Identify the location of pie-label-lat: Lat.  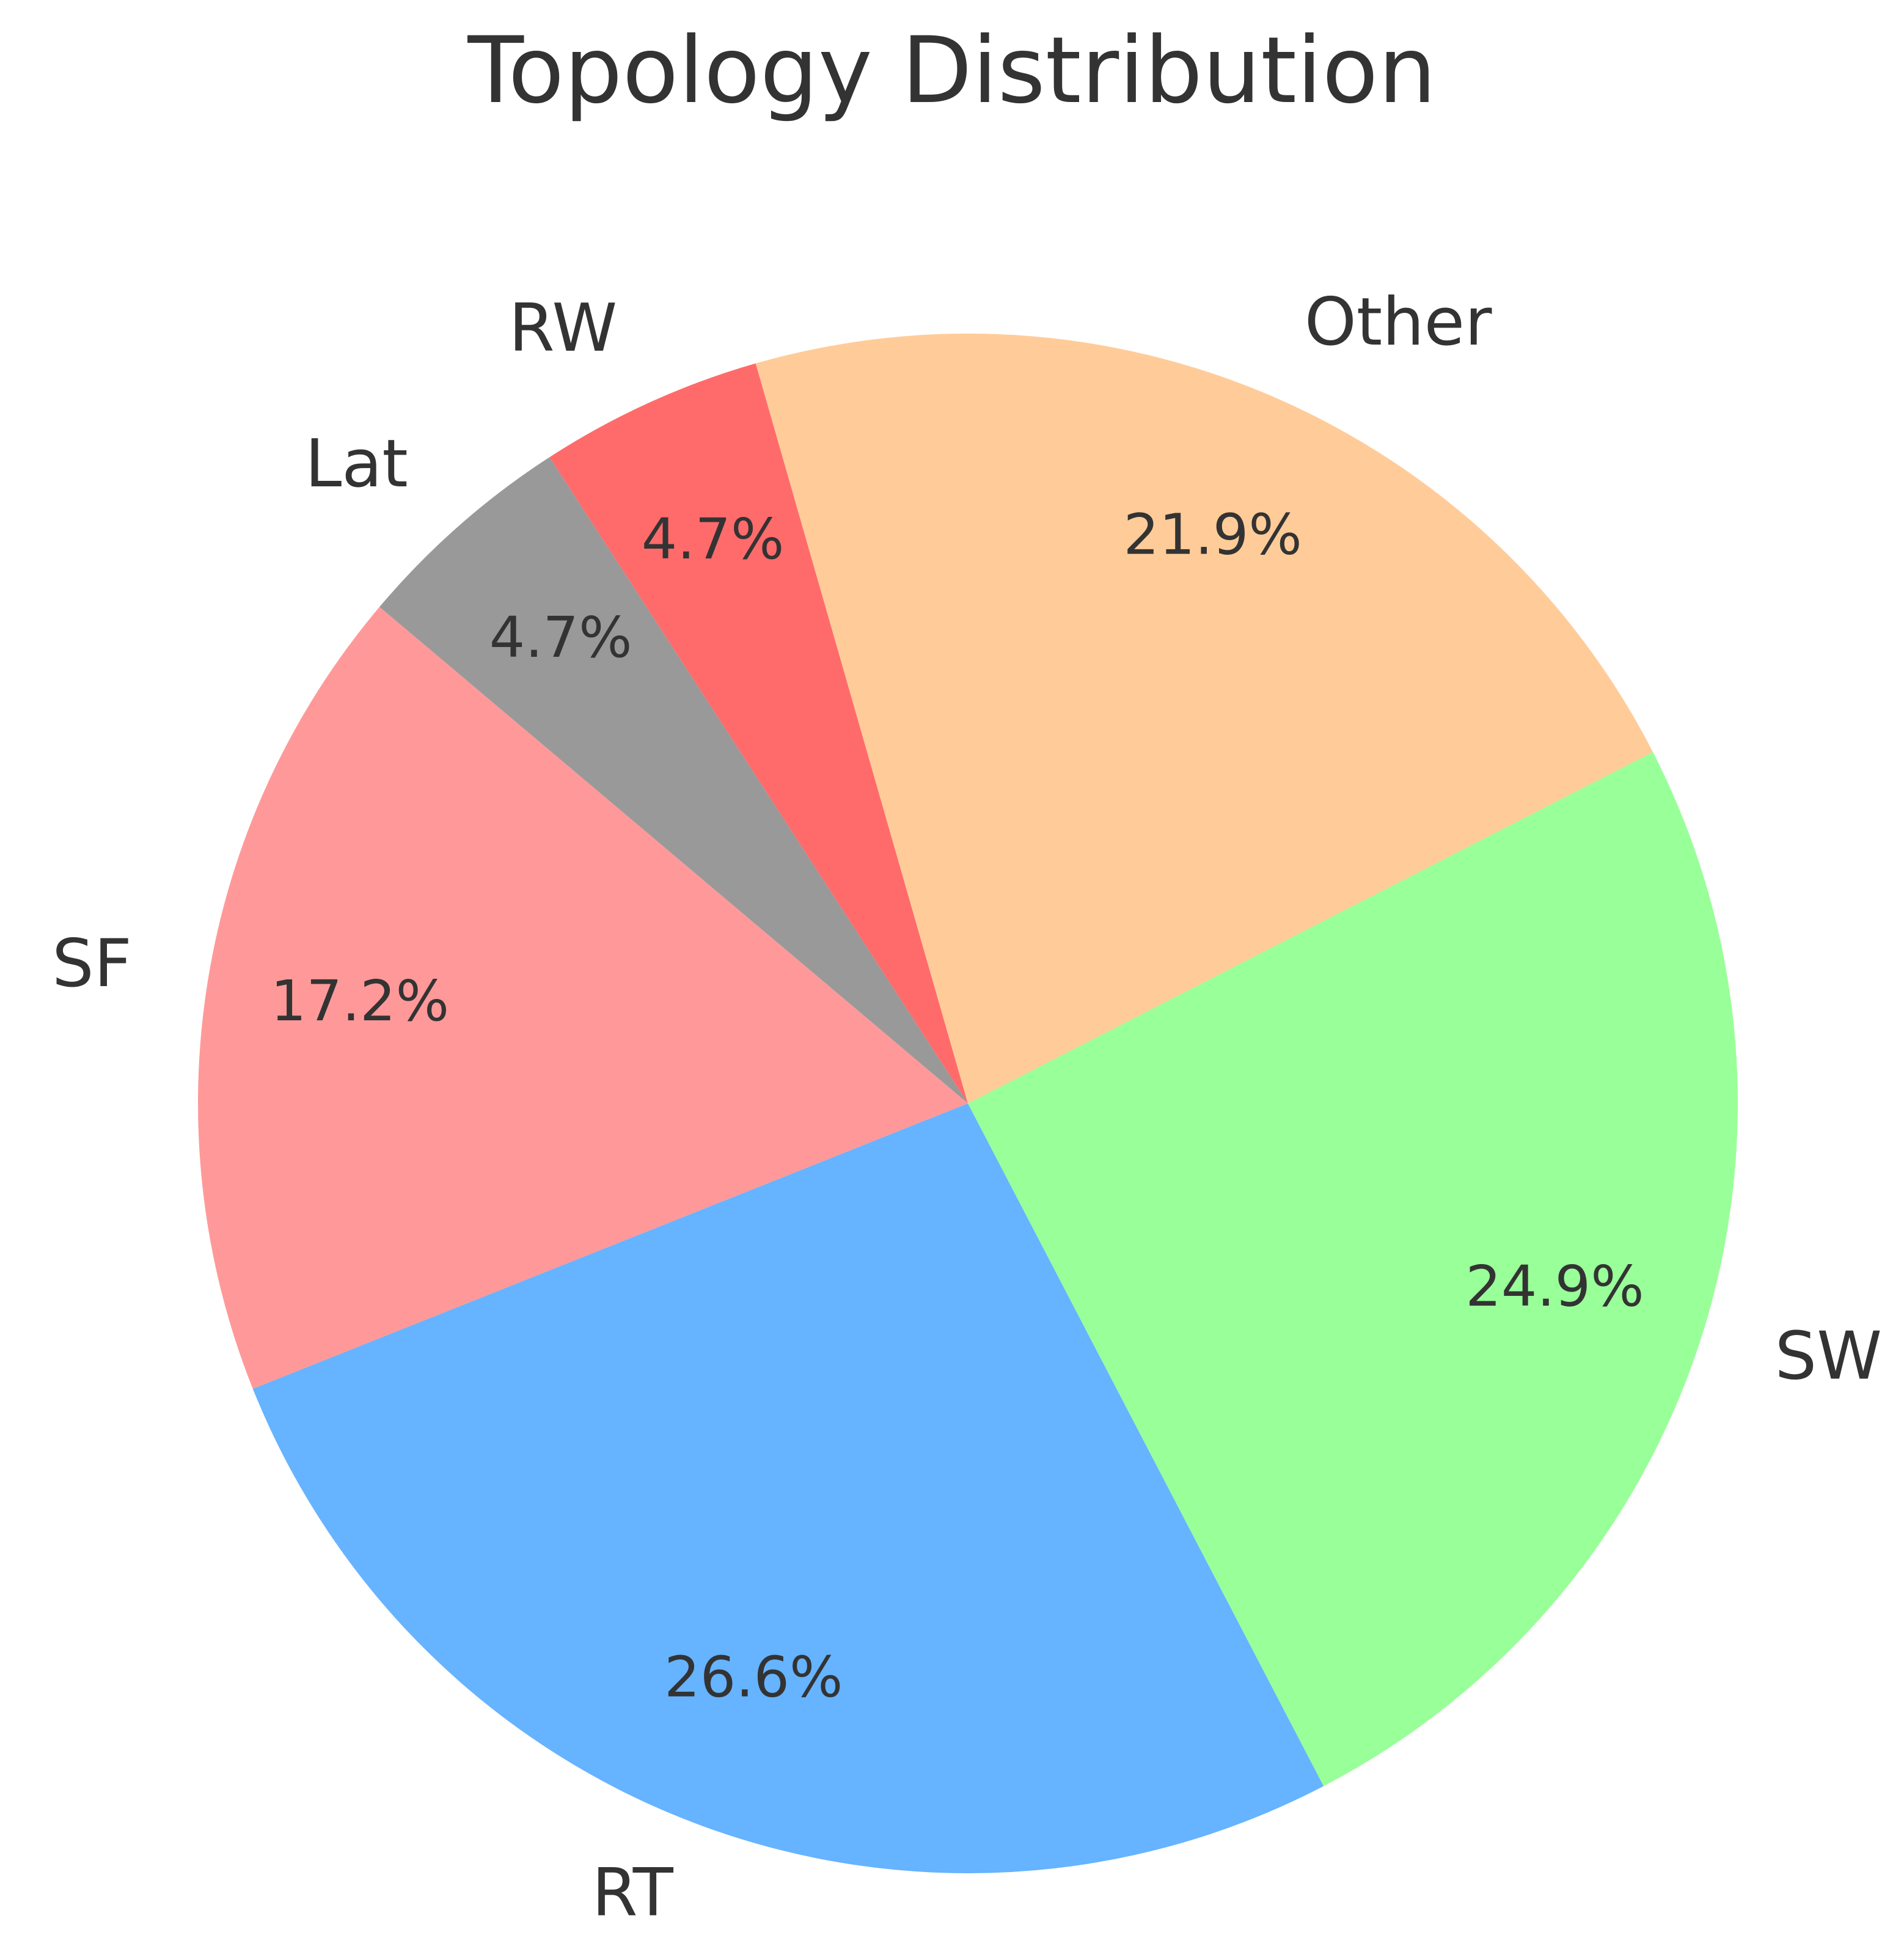
(356, 464).